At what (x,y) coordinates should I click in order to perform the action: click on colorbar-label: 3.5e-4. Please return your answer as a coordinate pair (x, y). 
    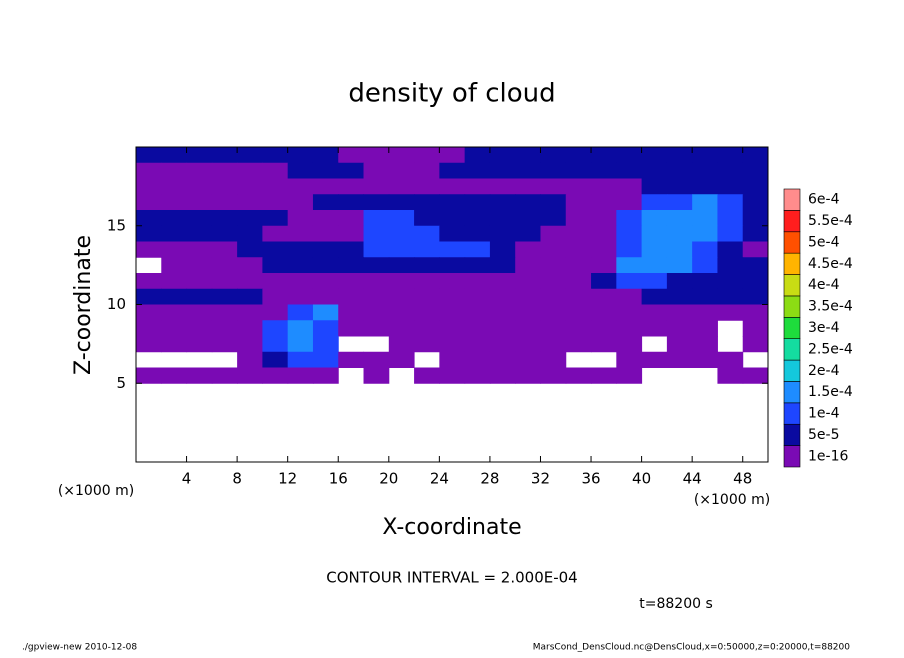
    Looking at the image, I should click on (830, 307).